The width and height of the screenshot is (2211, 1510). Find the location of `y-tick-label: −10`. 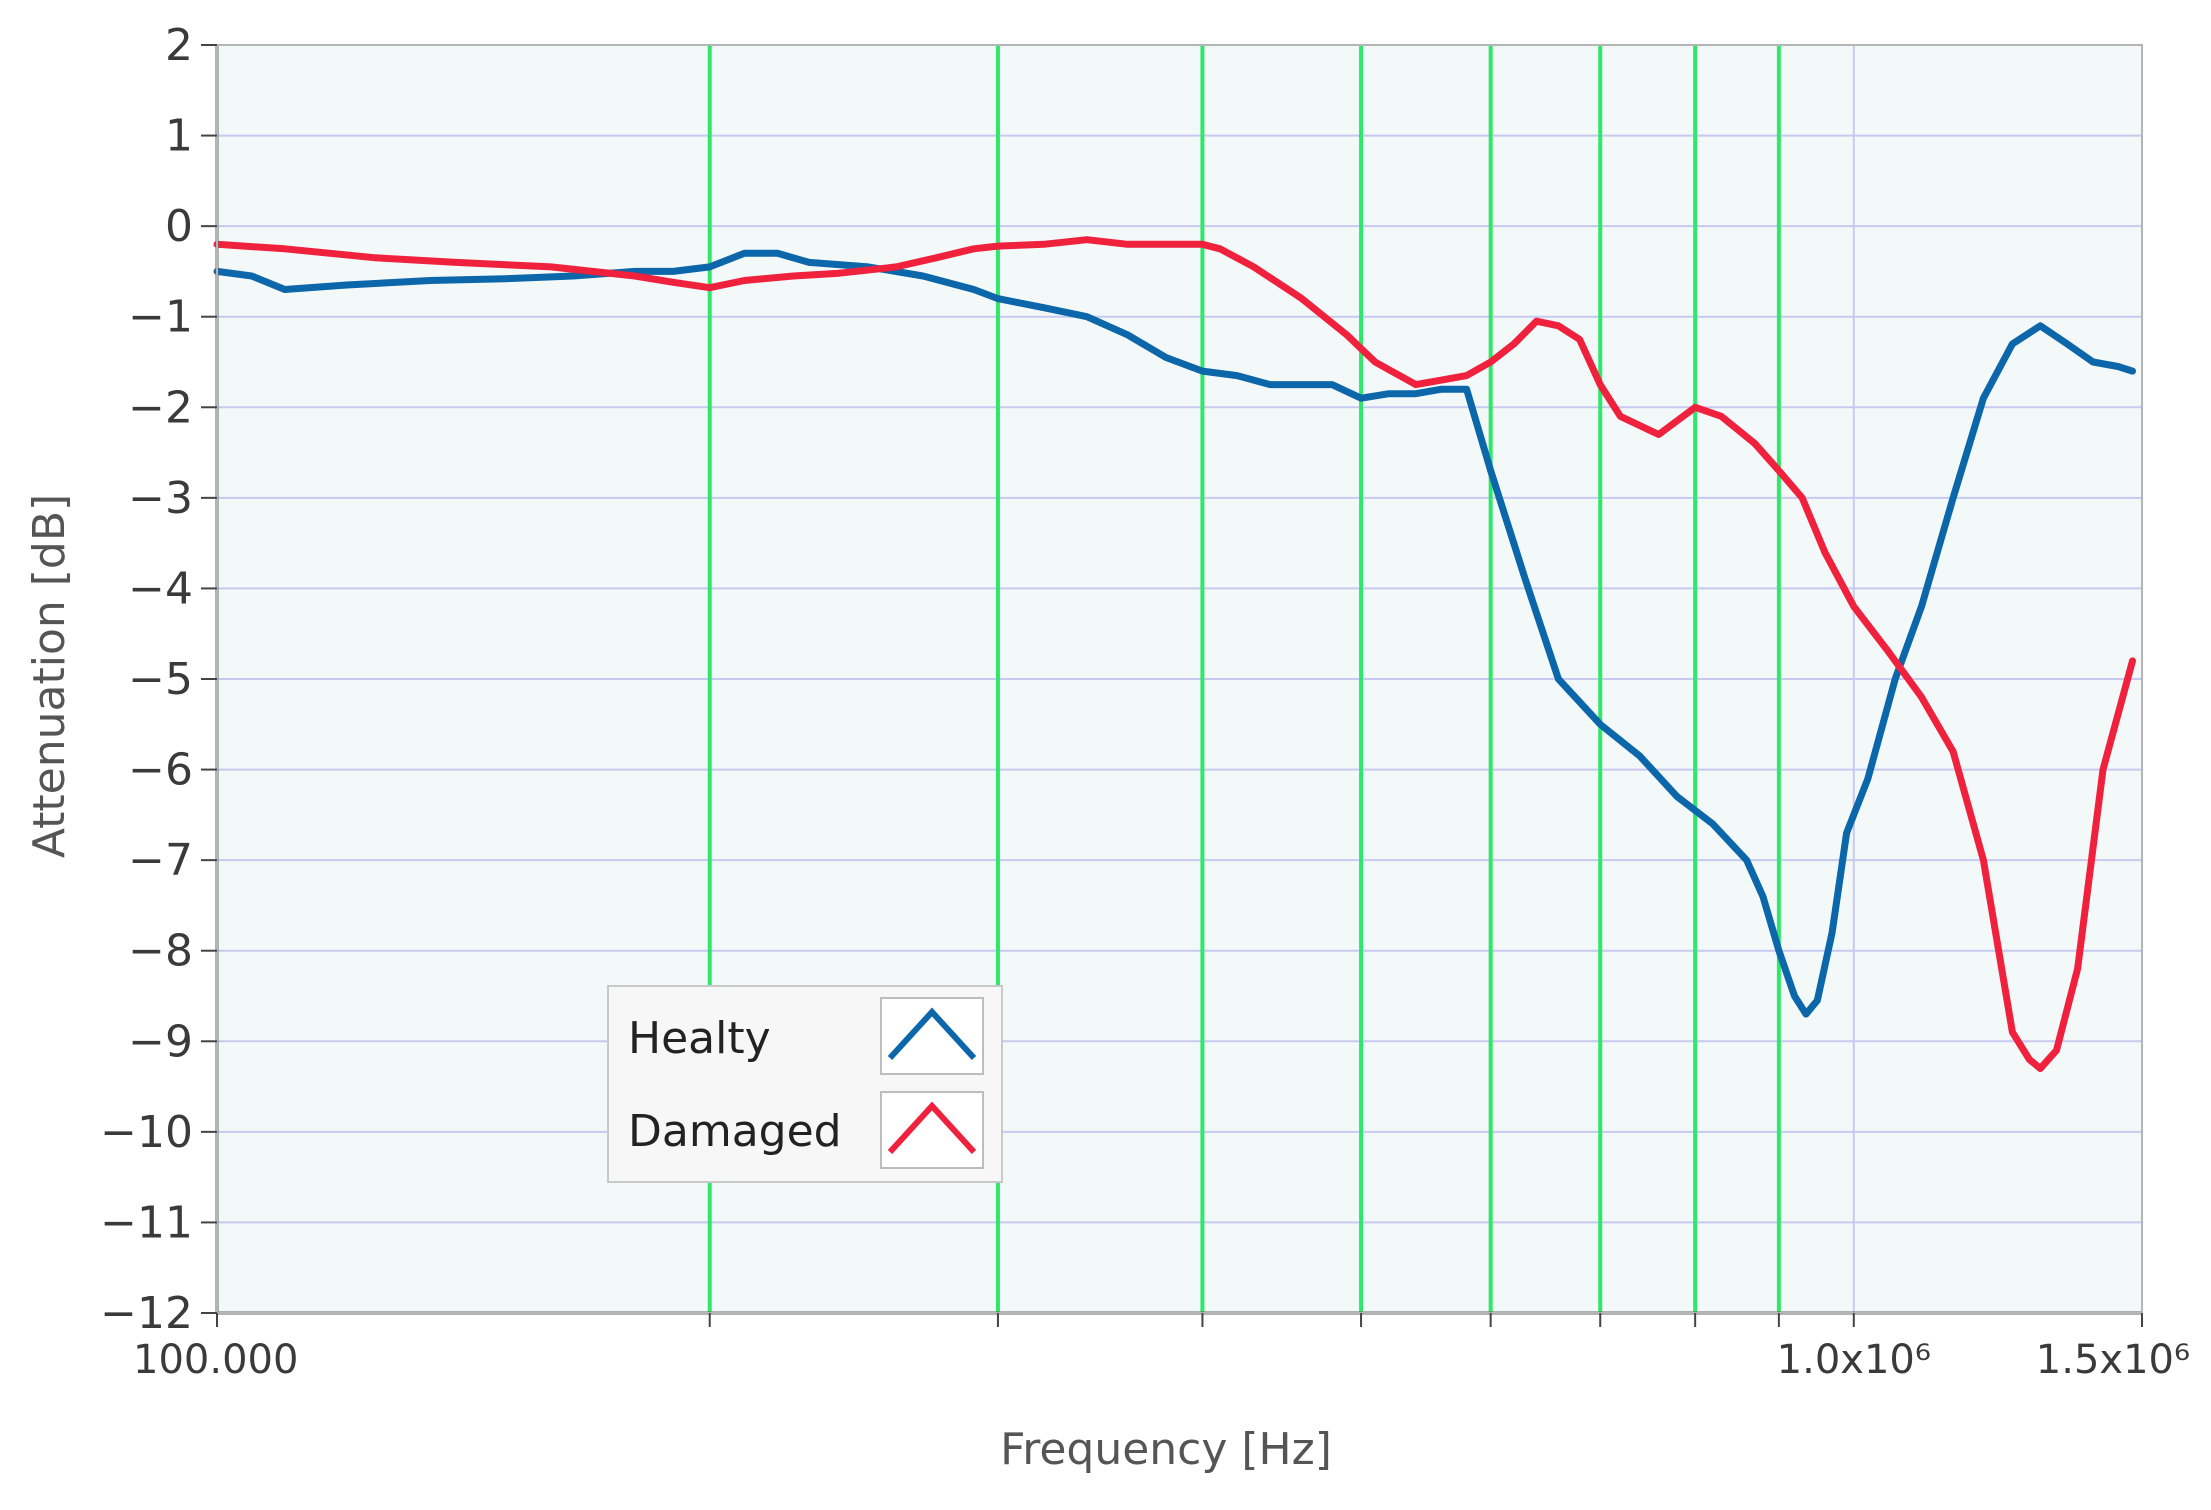

y-tick-label: −10 is located at coordinates (146, 1132).